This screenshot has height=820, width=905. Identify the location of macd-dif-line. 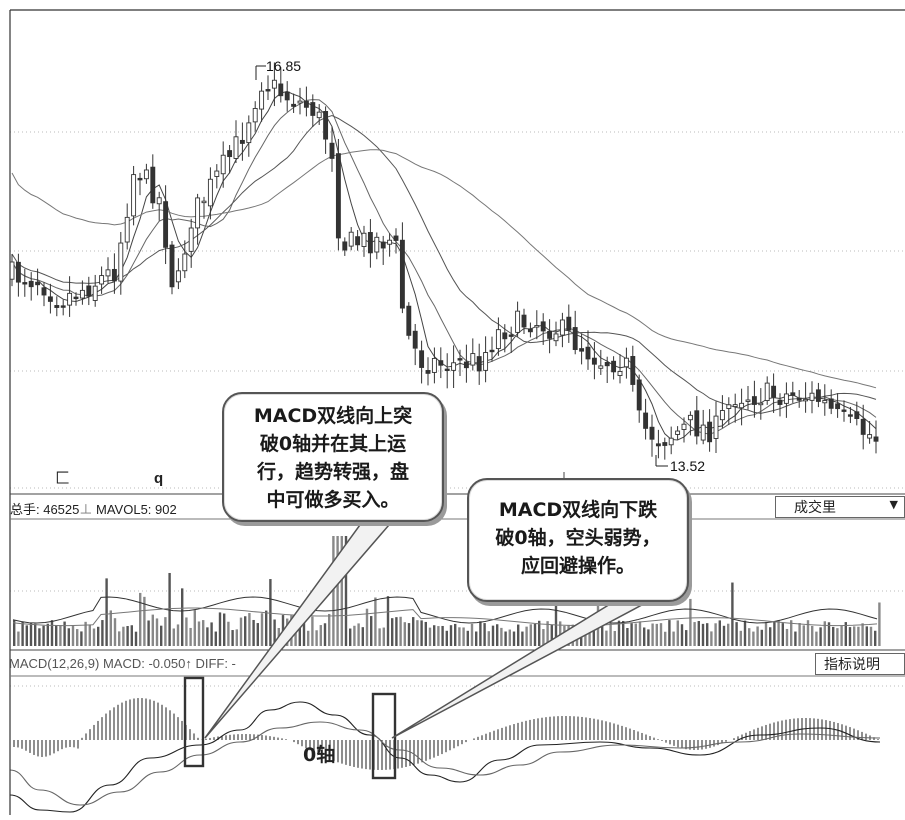
(445, 757).